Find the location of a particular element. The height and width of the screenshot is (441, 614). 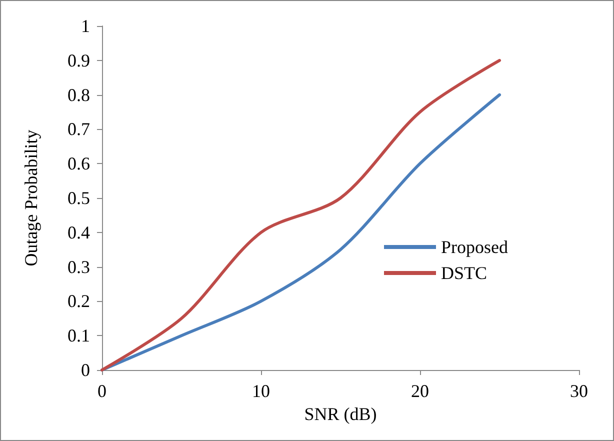

y-tick-label: 0.1 is located at coordinates (79, 336).